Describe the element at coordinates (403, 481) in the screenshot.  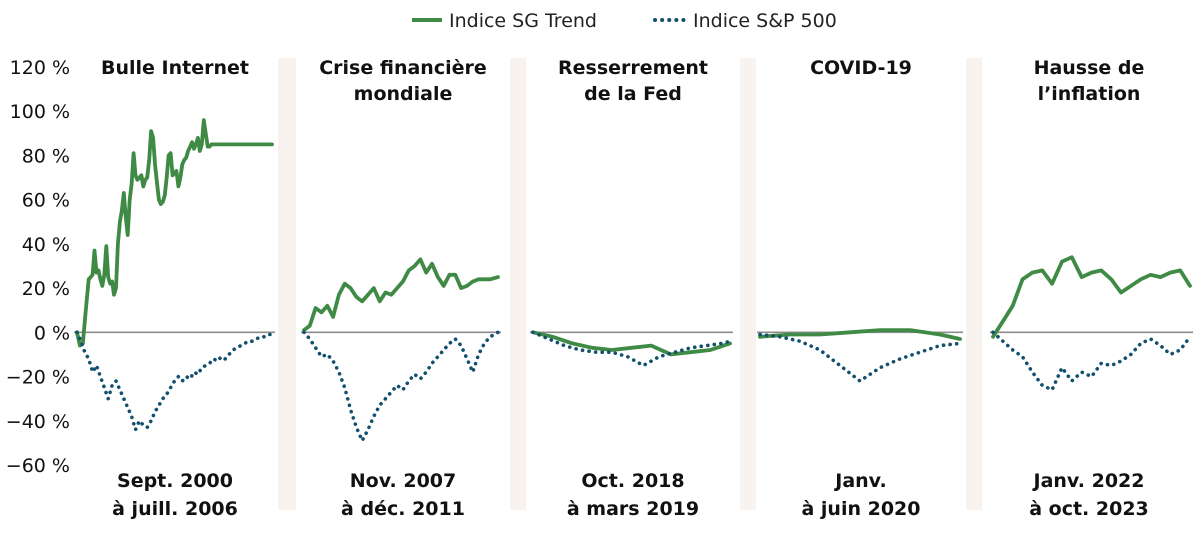
I see `panel-period: Nov. 2007` at that location.